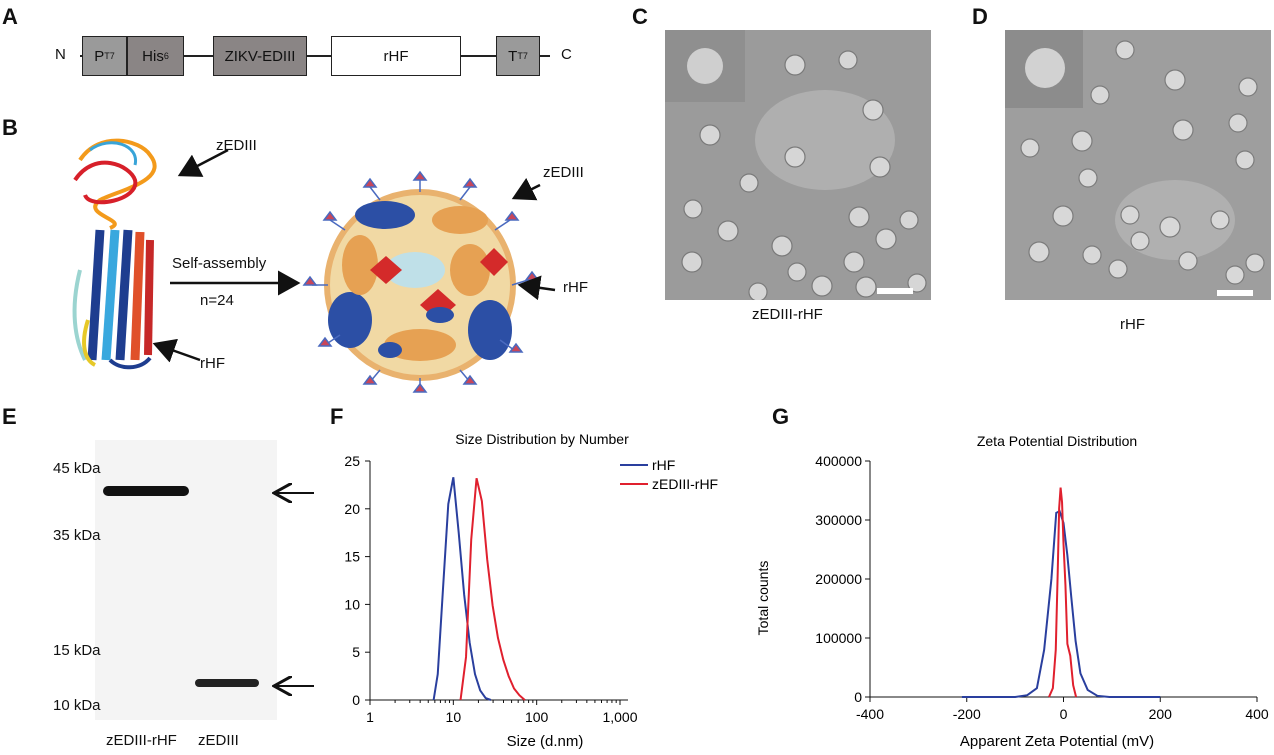 The image size is (1274, 755). What do you see at coordinates (526, 189) in the screenshot?
I see `arrow-zediii-cage` at bounding box center [526, 189].